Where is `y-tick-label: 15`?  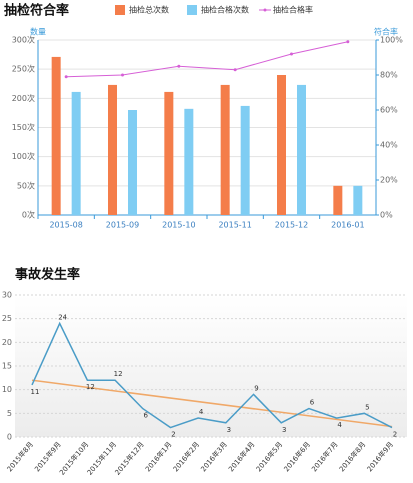
y-tick-label: 15 is located at coordinates (7, 366).